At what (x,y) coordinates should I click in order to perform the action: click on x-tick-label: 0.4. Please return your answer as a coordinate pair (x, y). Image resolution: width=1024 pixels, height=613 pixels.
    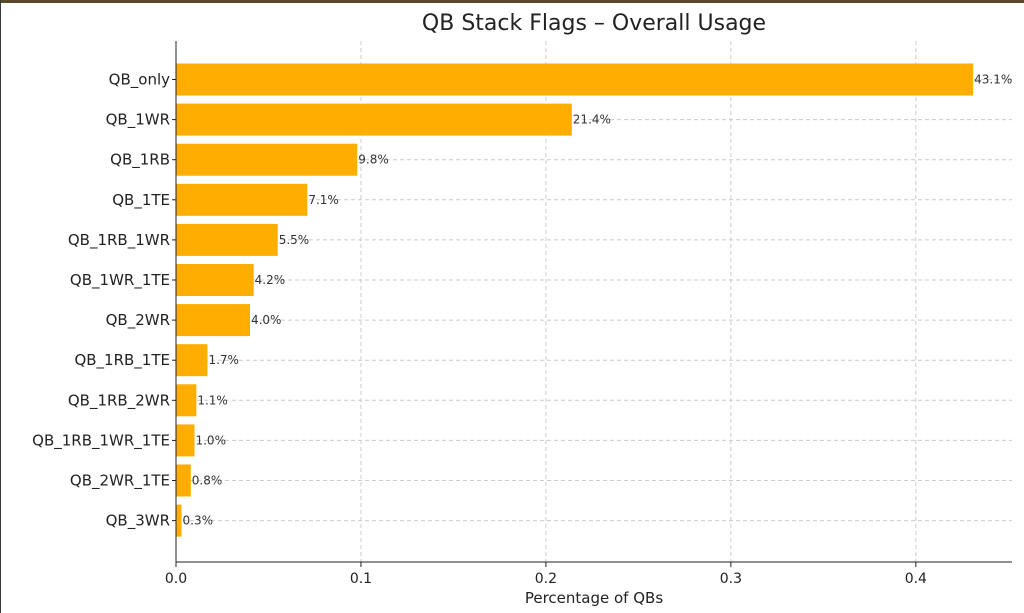
    Looking at the image, I should click on (916, 579).